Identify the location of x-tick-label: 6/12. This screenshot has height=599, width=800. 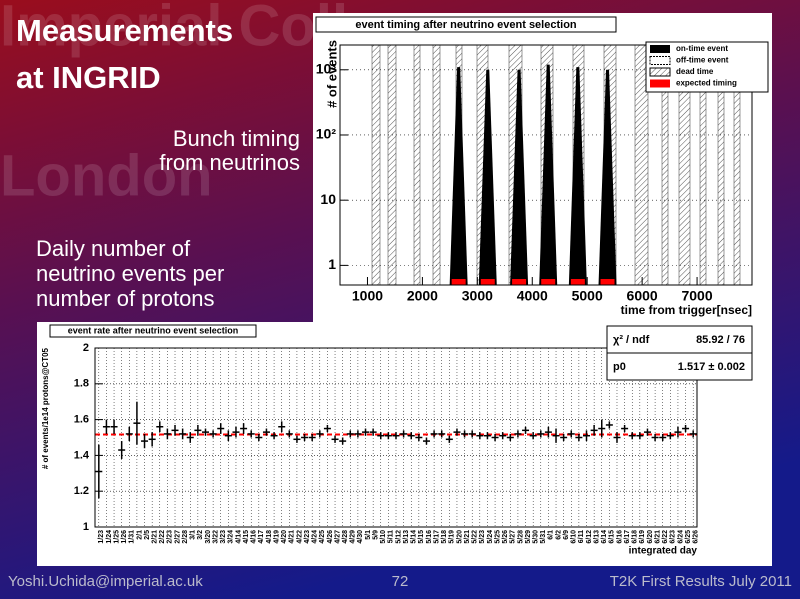
(589, 537).